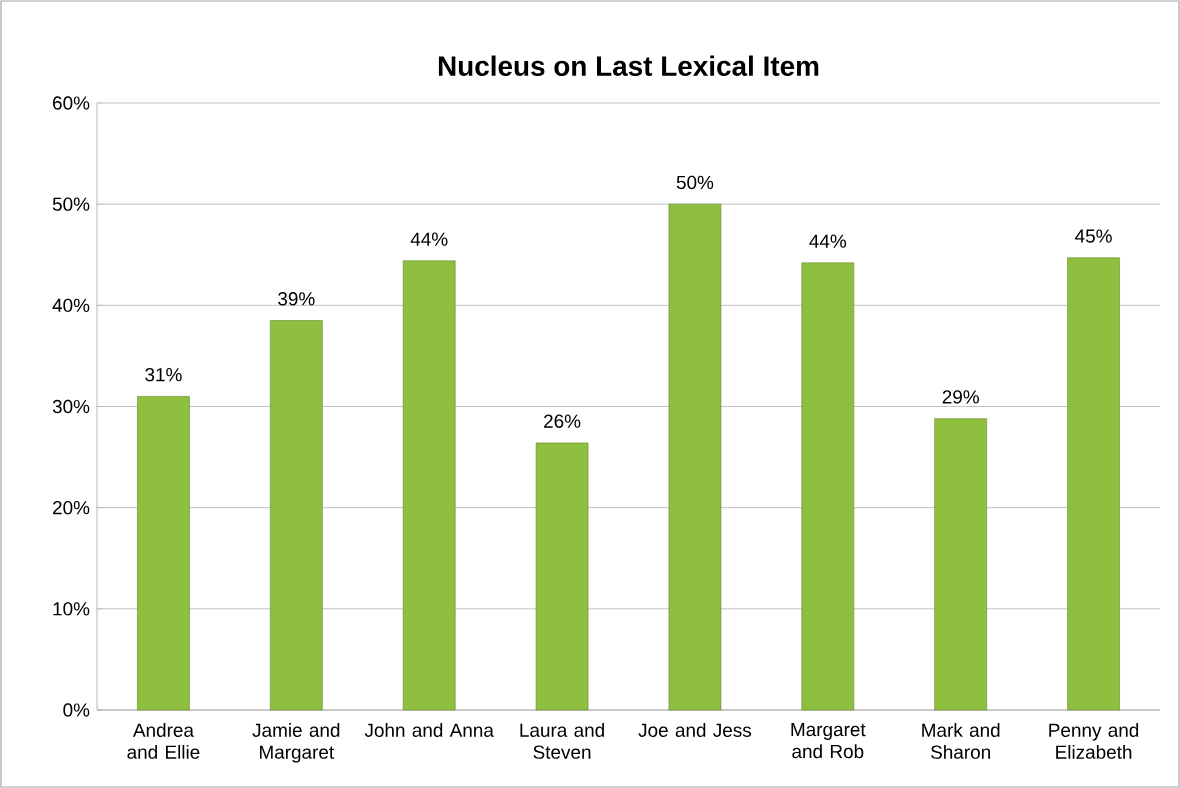 This screenshot has width=1180, height=788. I want to click on y-tick-label: 0%, so click(76, 710).